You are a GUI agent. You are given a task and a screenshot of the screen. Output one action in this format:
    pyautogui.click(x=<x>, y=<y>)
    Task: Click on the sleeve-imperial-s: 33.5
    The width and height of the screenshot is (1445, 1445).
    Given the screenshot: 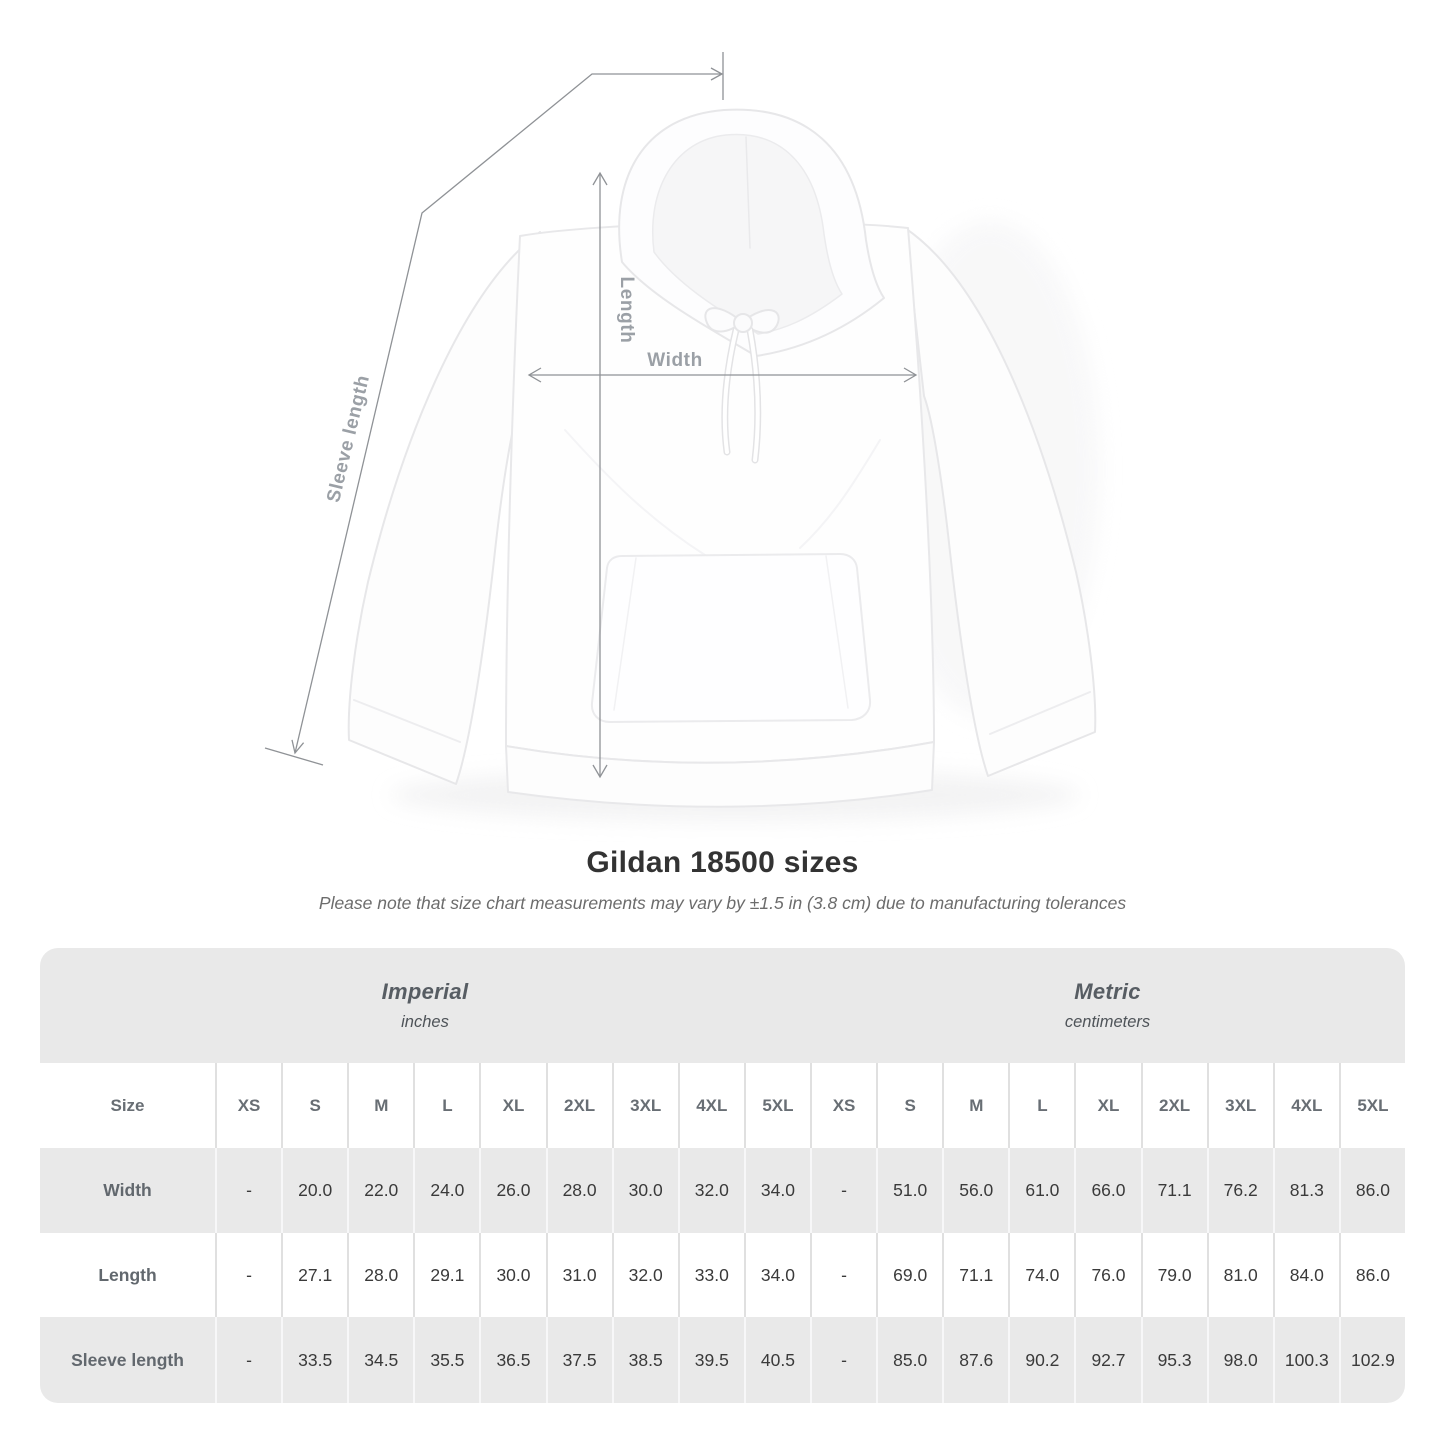 What is the action you would take?
    pyautogui.click(x=314, y=1360)
    